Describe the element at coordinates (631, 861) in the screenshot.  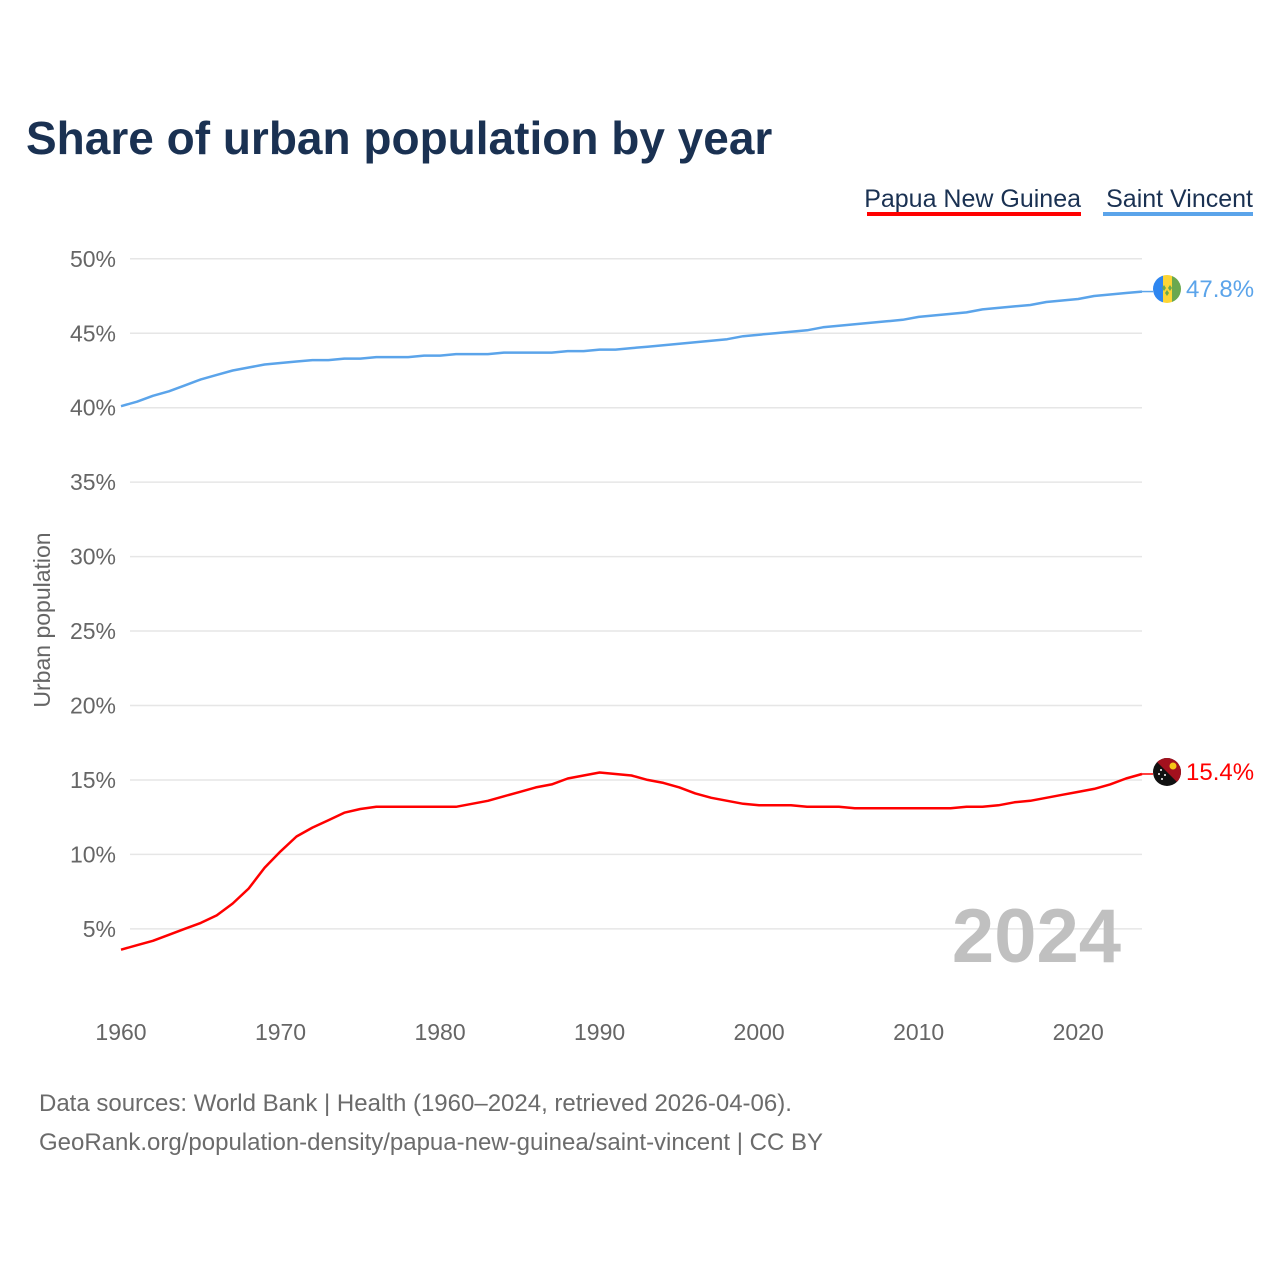
I see `series-line-papua-new-guinea` at that location.